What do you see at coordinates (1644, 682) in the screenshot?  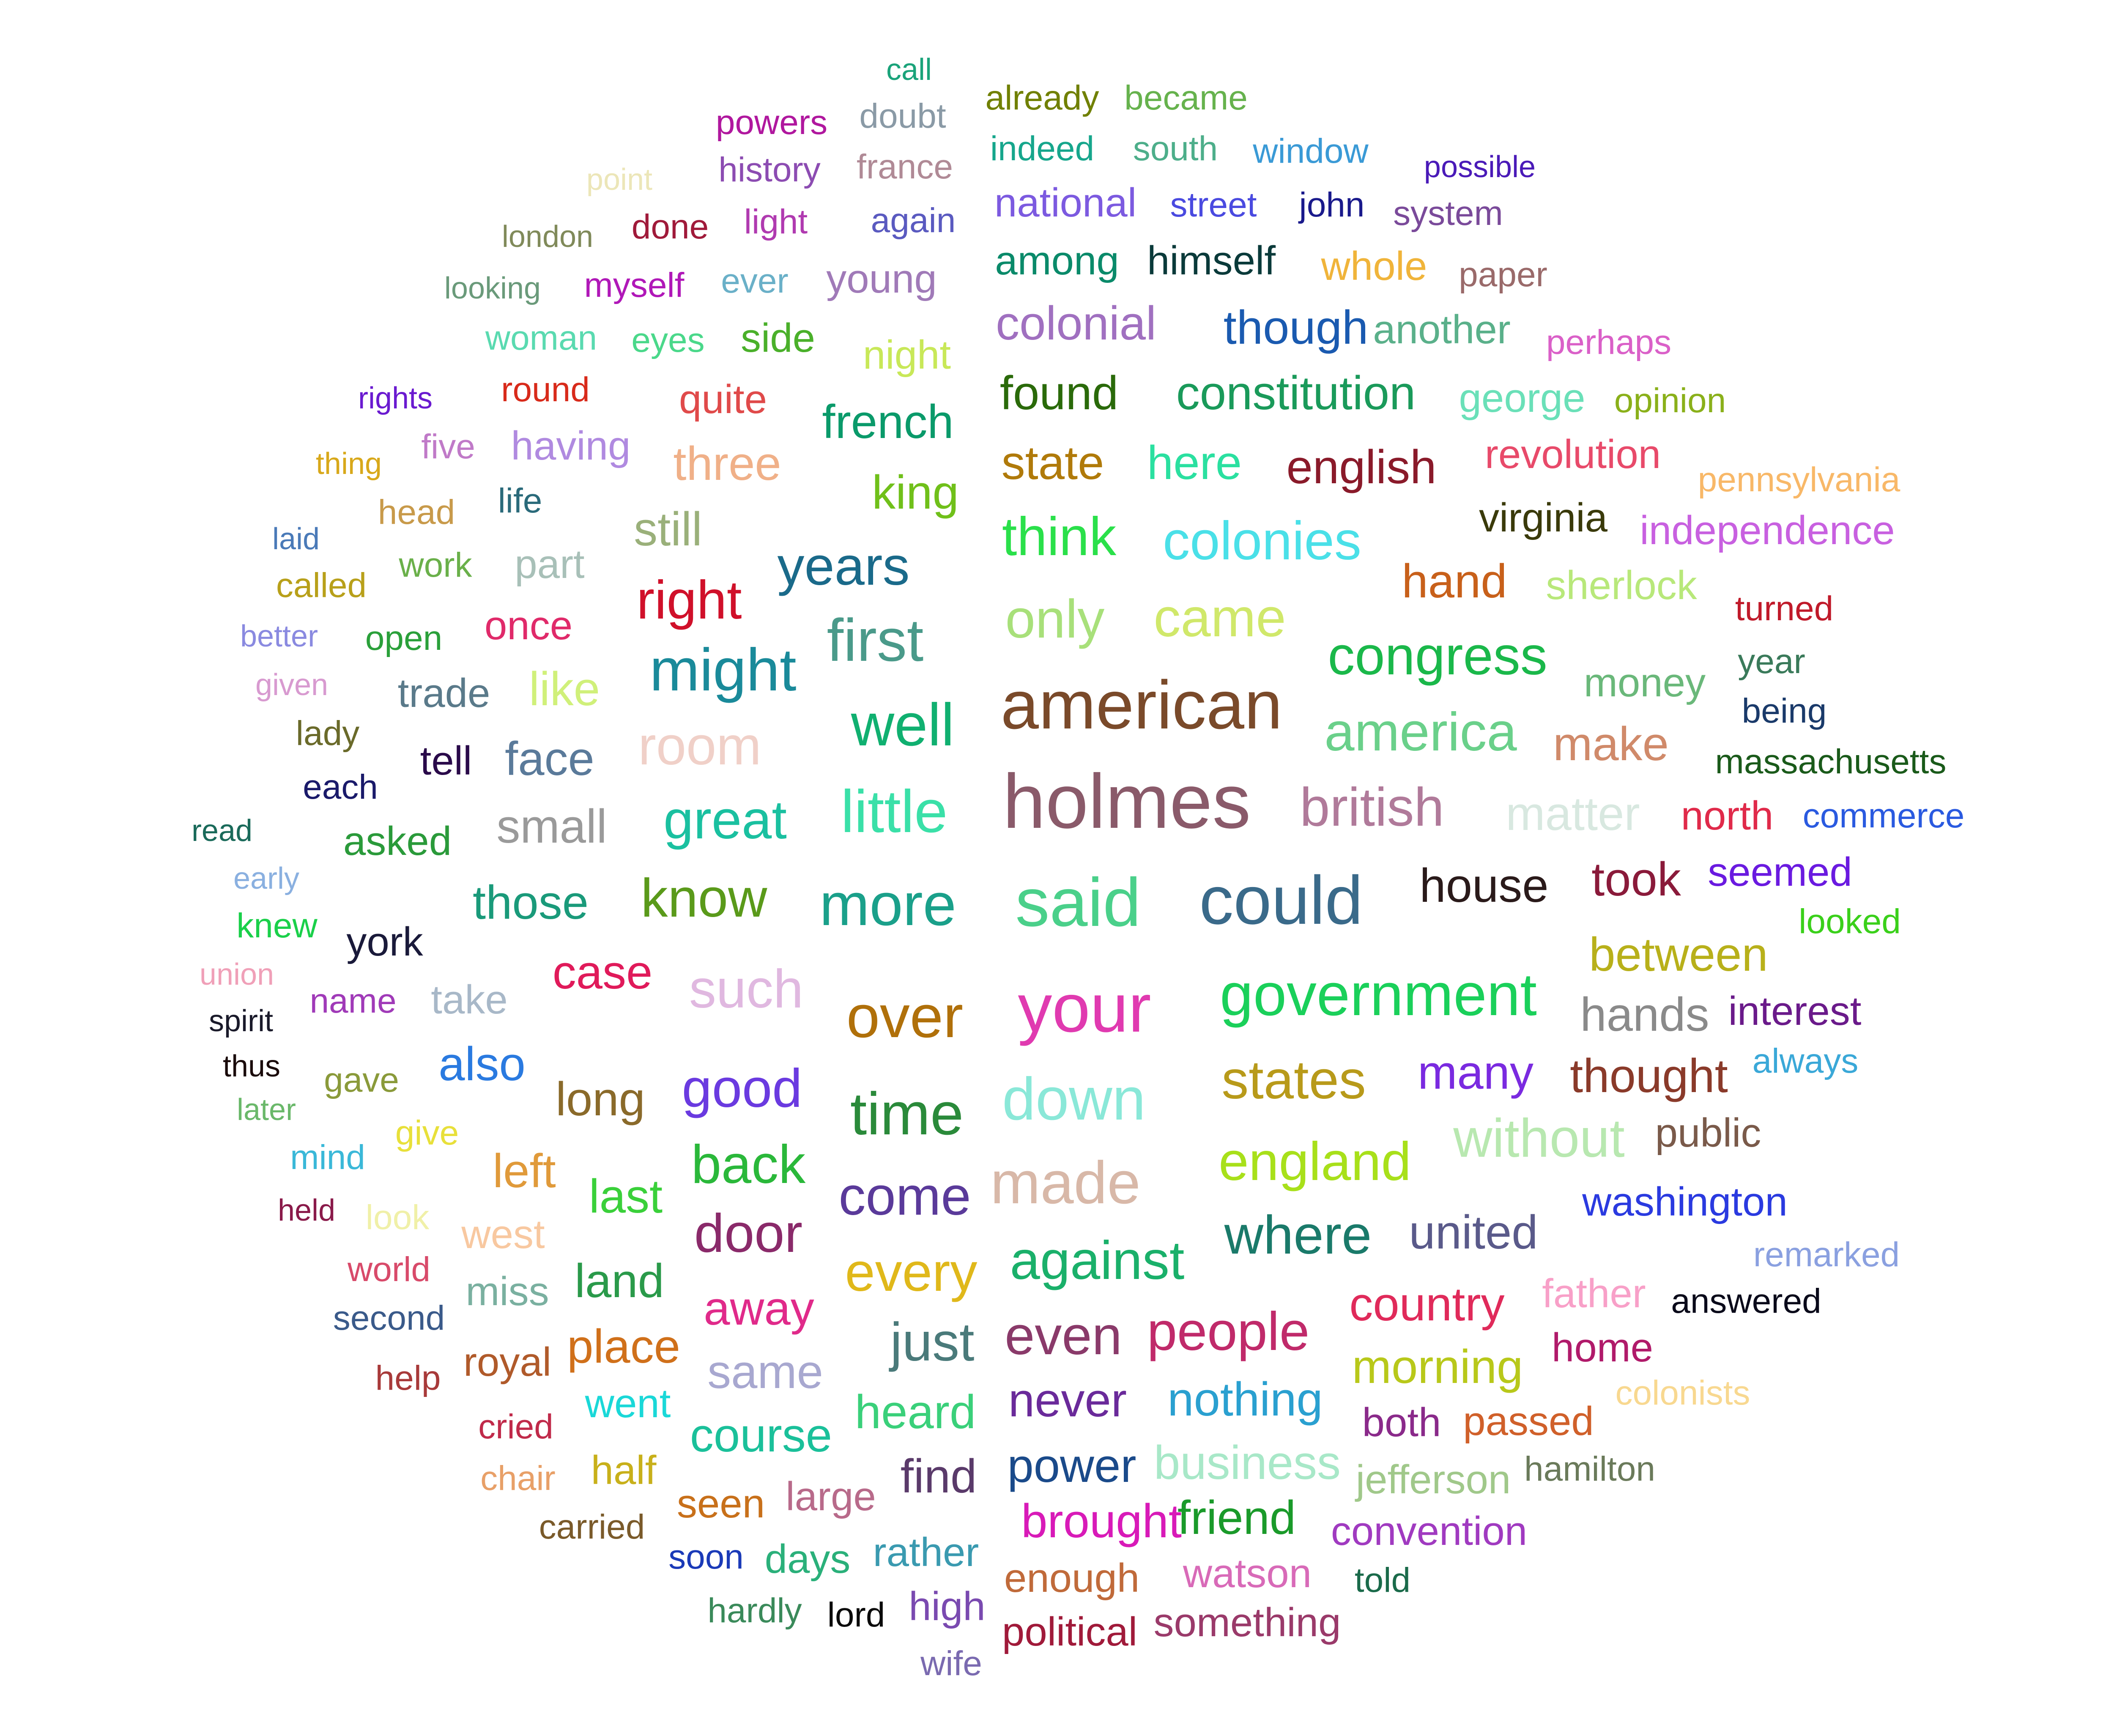 I see `word-money: money` at bounding box center [1644, 682].